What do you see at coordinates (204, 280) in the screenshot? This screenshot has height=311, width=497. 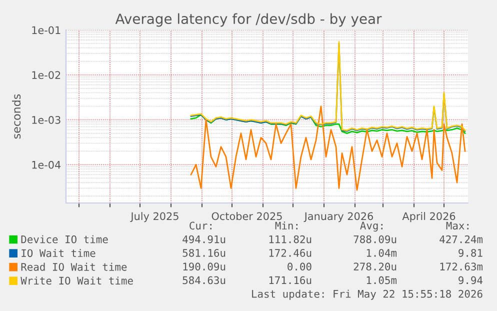 I see `text: 584.63u` at bounding box center [204, 280].